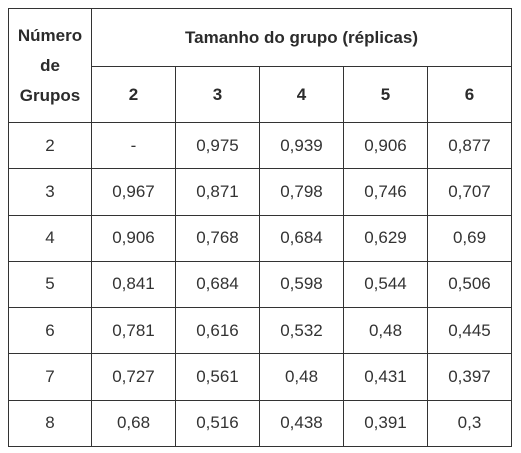 The image size is (521, 453). What do you see at coordinates (301, 37) in the screenshot?
I see `group-size-header: Tamanho do grupo (réplicas)` at bounding box center [301, 37].